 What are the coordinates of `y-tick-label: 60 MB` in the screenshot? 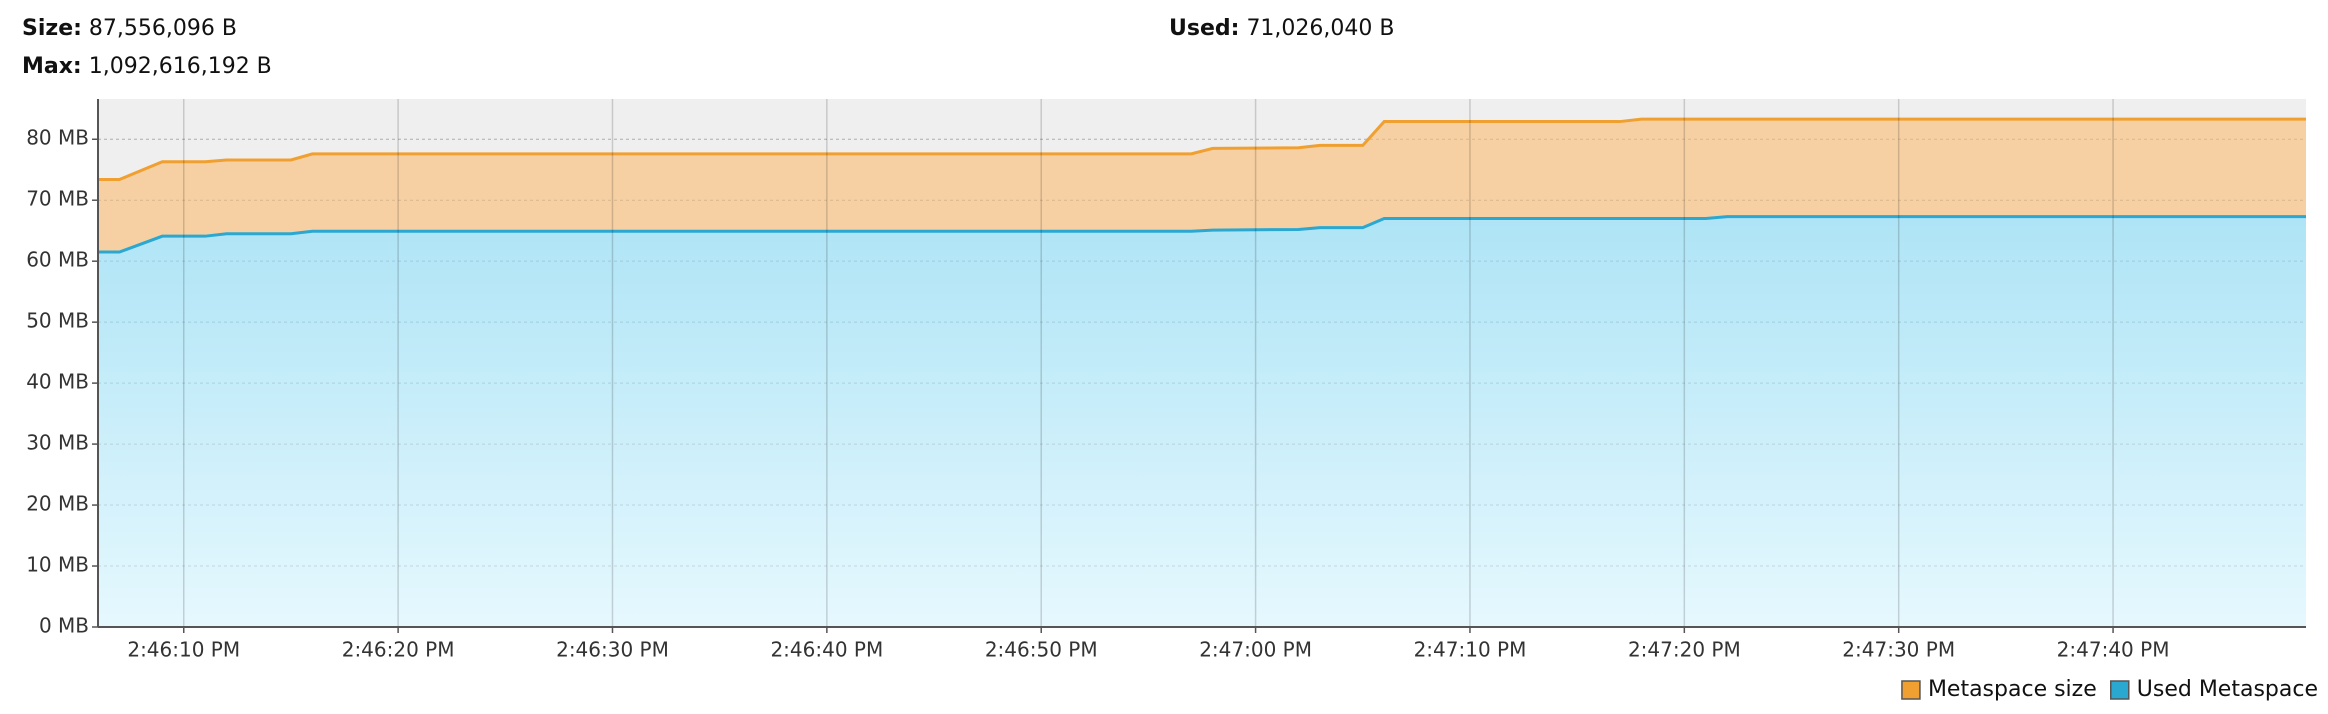 It's located at (57, 260).